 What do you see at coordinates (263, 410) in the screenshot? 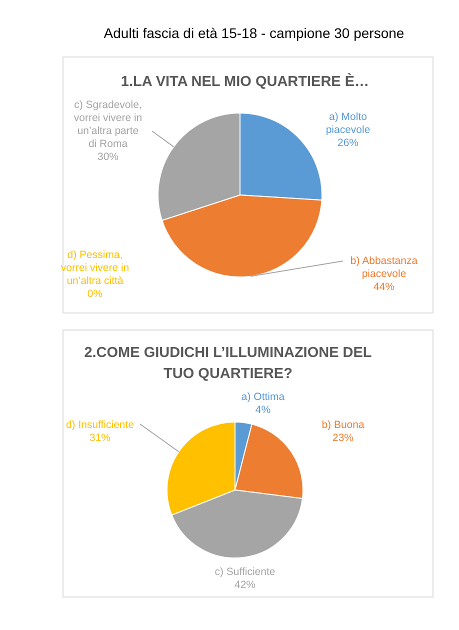
I see `data-label: 4%` at bounding box center [263, 410].